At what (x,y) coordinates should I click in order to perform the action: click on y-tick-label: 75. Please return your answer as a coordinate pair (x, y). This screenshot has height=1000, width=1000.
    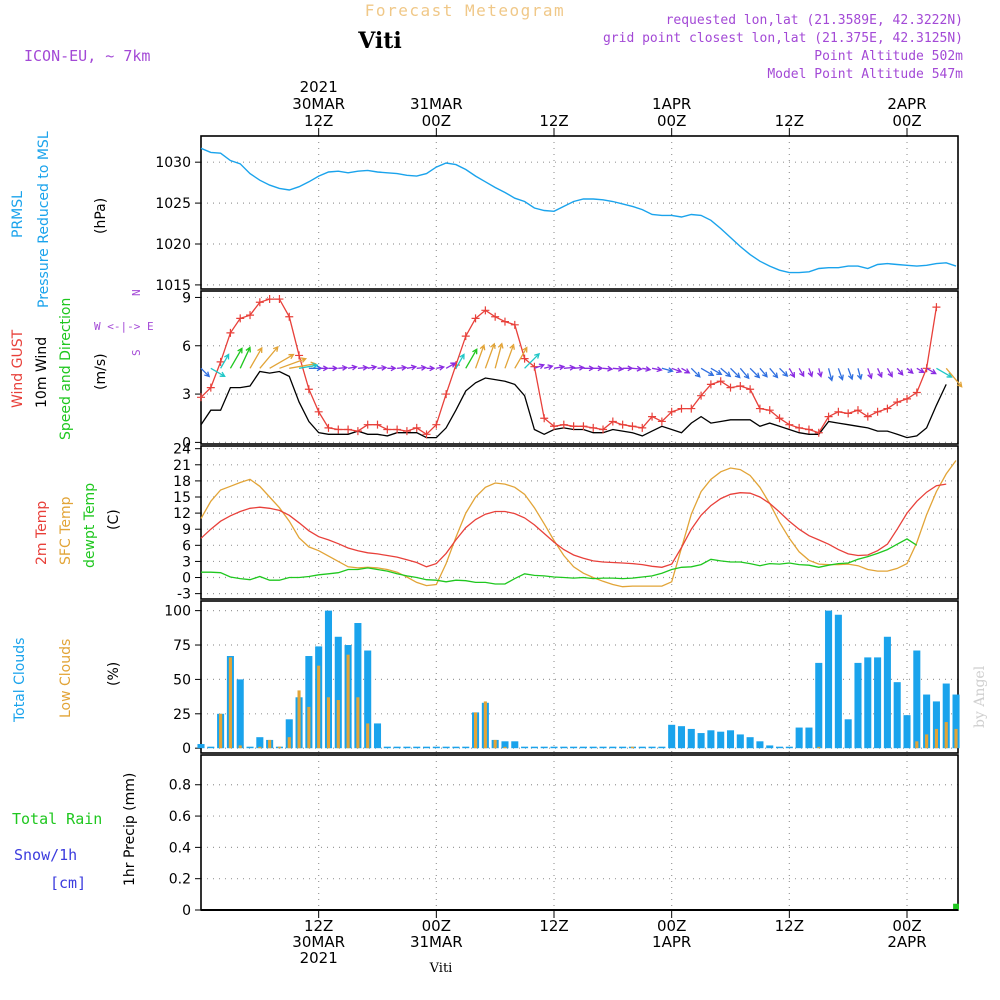
    Looking at the image, I should click on (182, 646).